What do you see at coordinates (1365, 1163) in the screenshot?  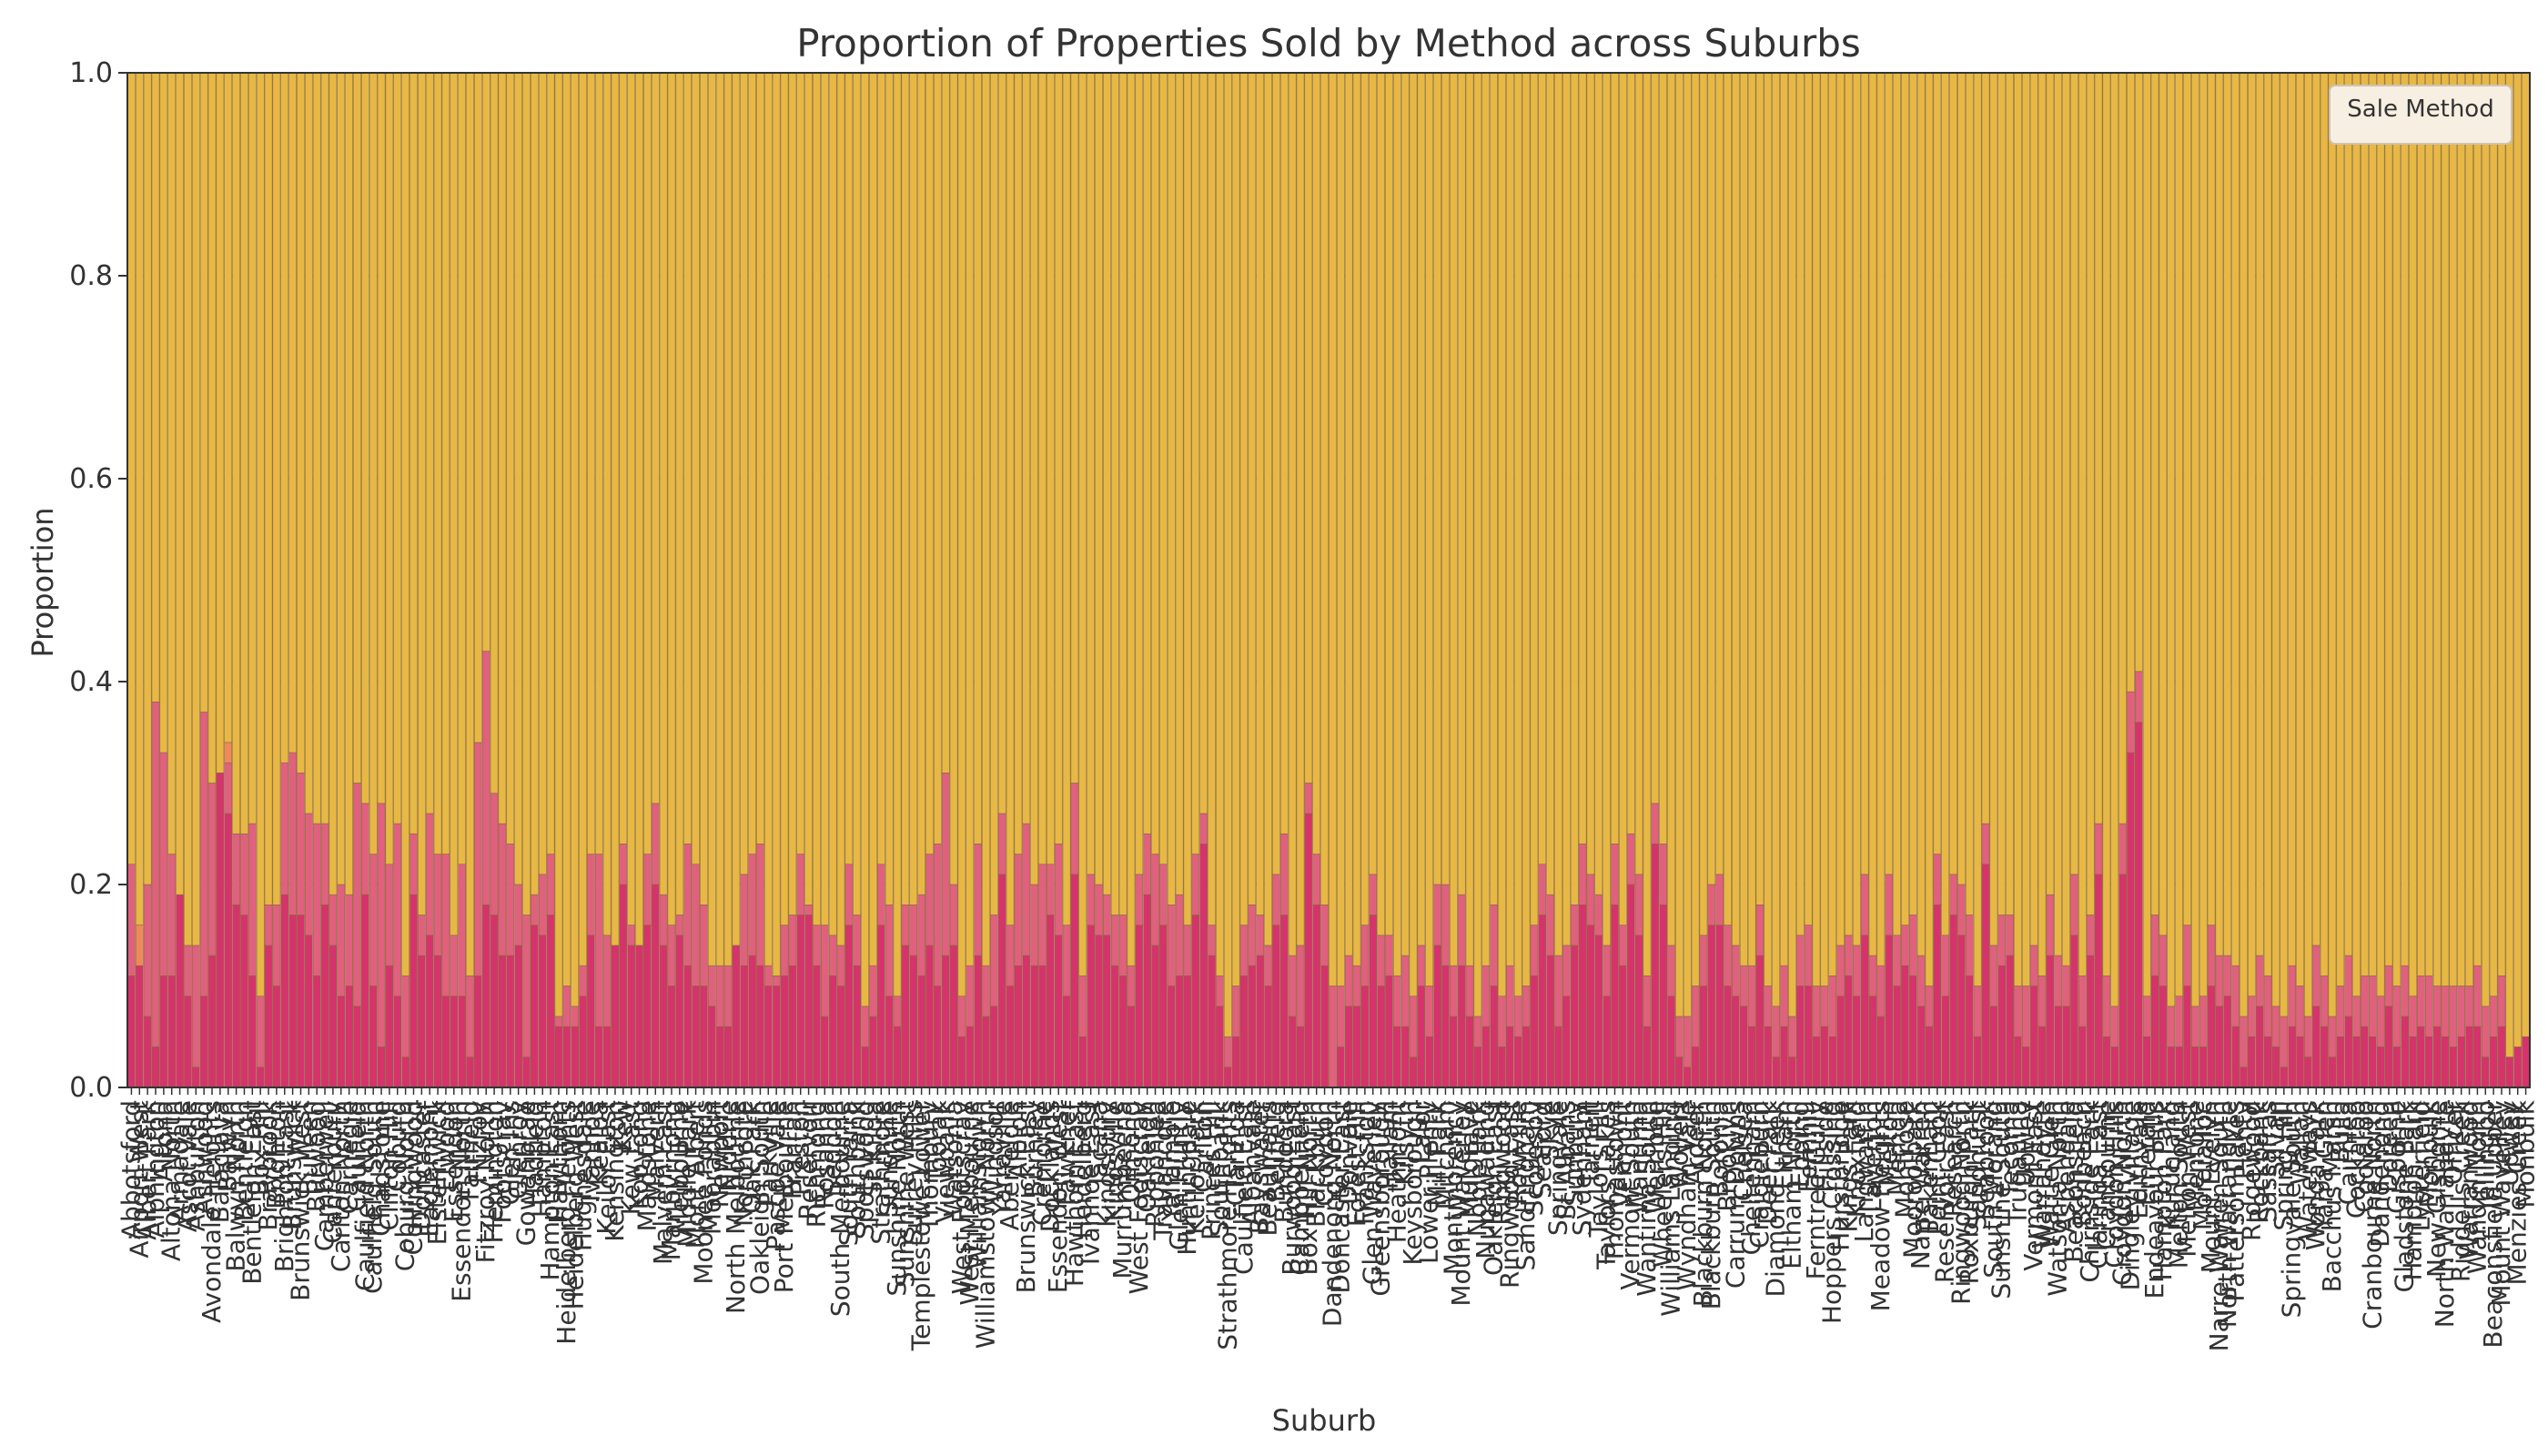 I see `x-tick-label: Frankston` at bounding box center [1365, 1163].